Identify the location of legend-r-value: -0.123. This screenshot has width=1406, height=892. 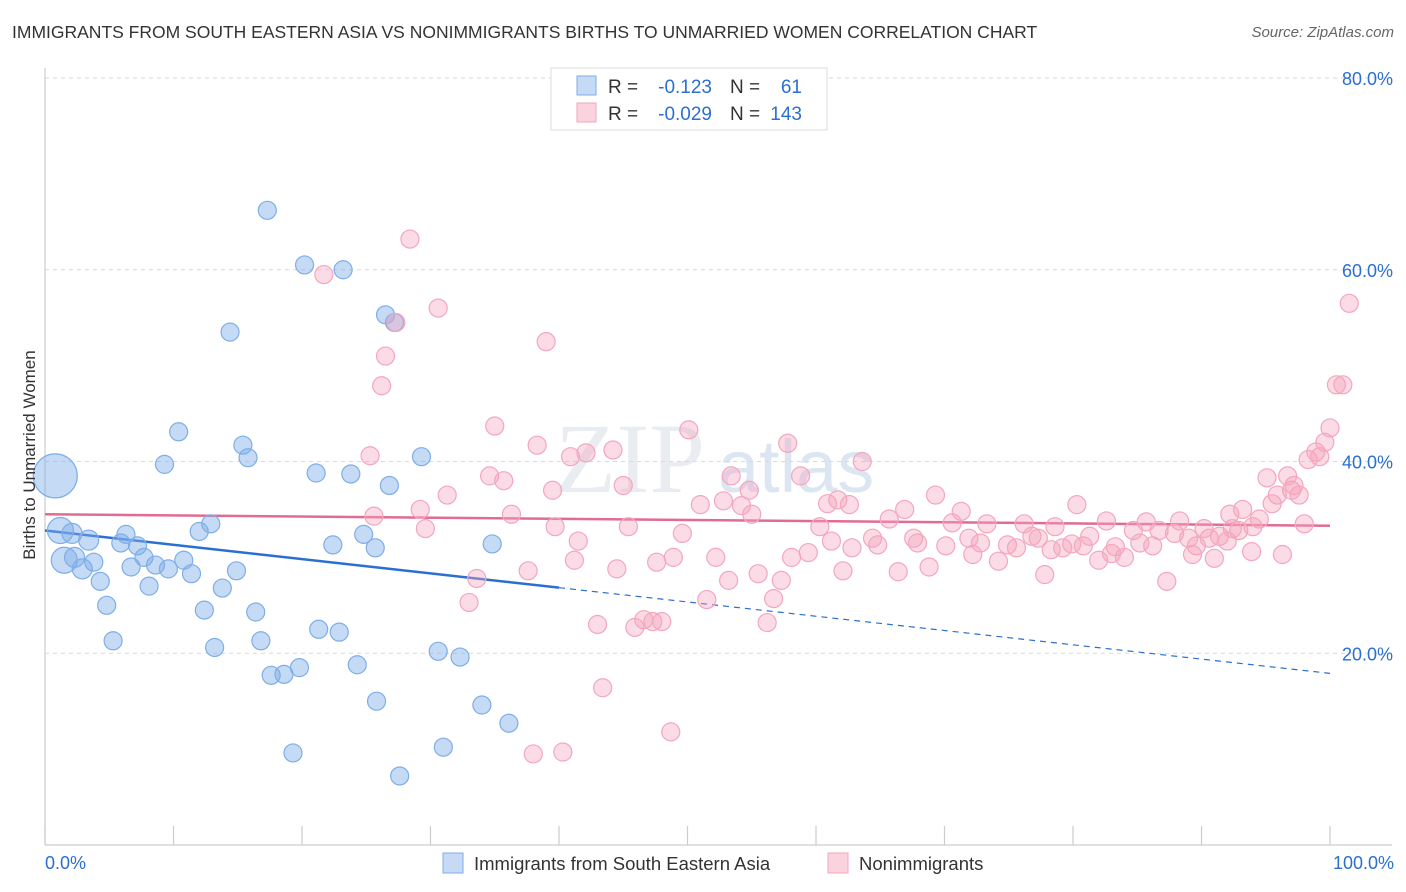
(685, 87).